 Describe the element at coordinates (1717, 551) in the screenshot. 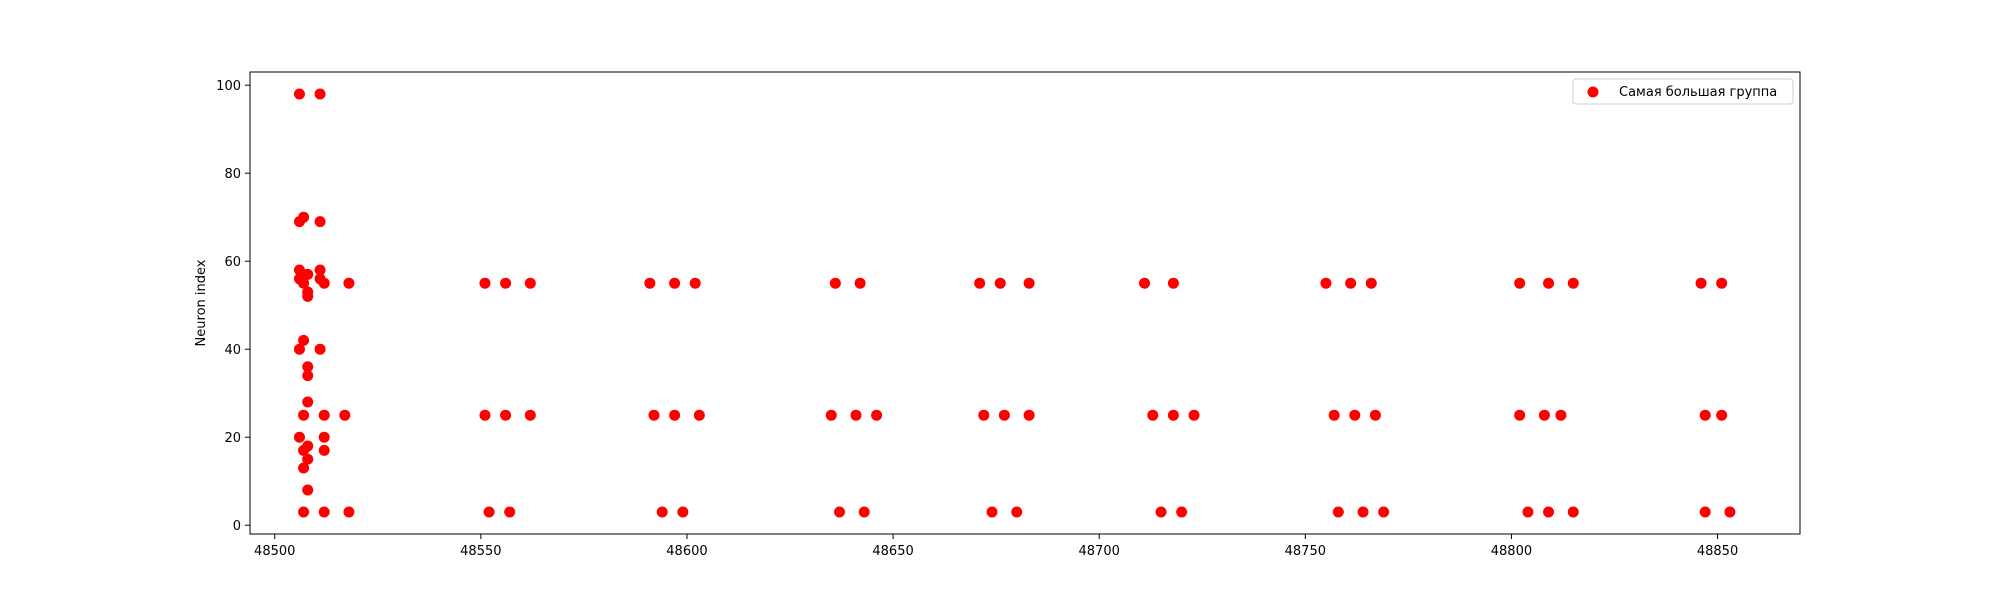

I see `x-tick-label: 48850` at that location.